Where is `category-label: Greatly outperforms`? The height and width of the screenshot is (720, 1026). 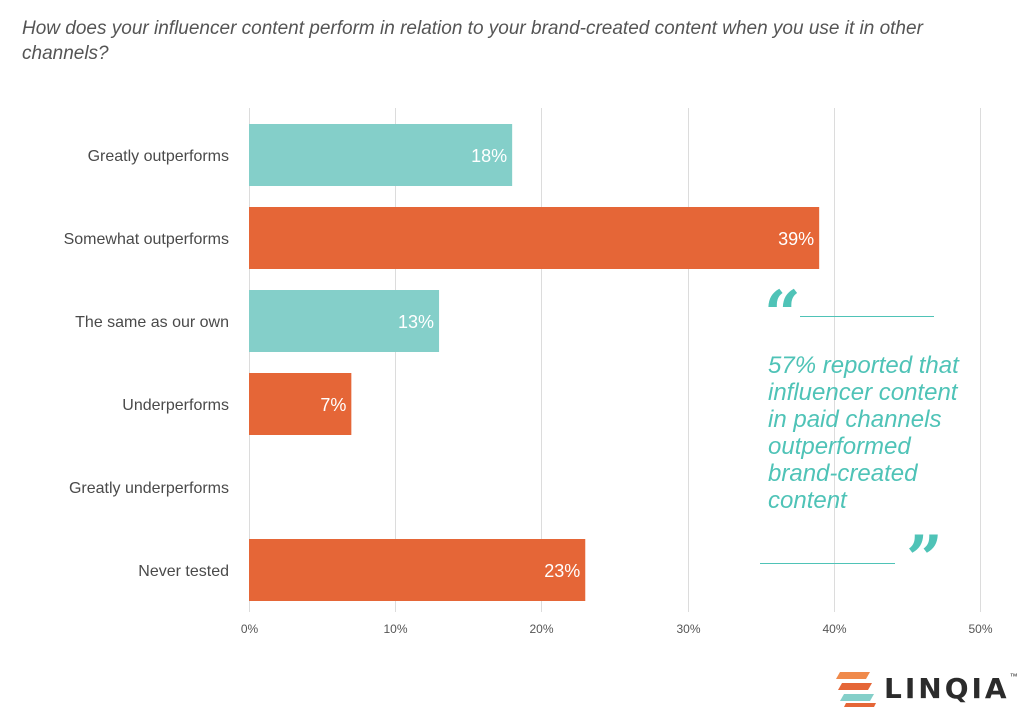 category-label: Greatly outperforms is located at coordinates (158, 156).